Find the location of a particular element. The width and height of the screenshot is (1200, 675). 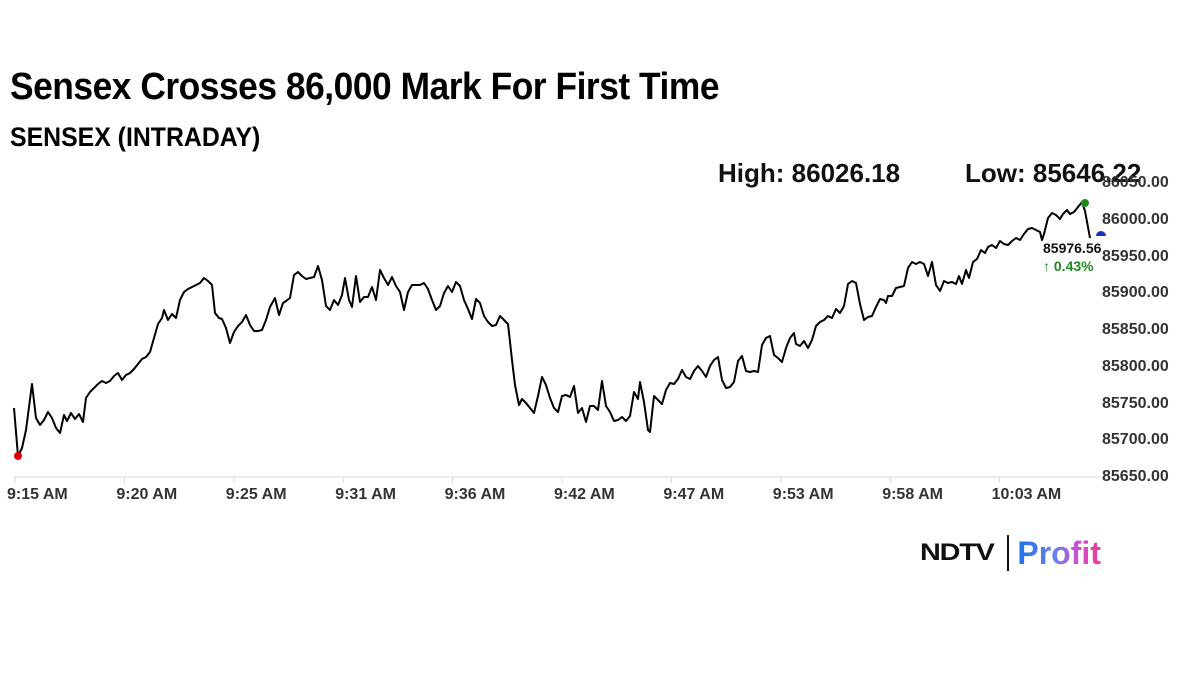

x-tick-label: 9:36 AM is located at coordinates (475, 494).